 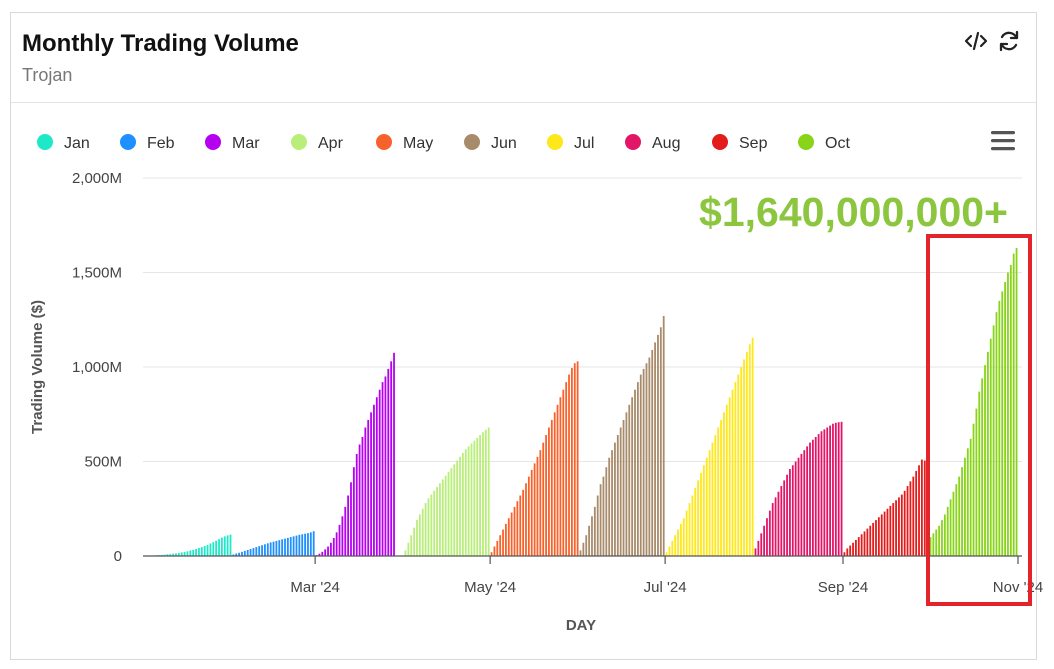 What do you see at coordinates (63, 143) in the screenshot?
I see `legend-item-jan: Jan` at bounding box center [63, 143].